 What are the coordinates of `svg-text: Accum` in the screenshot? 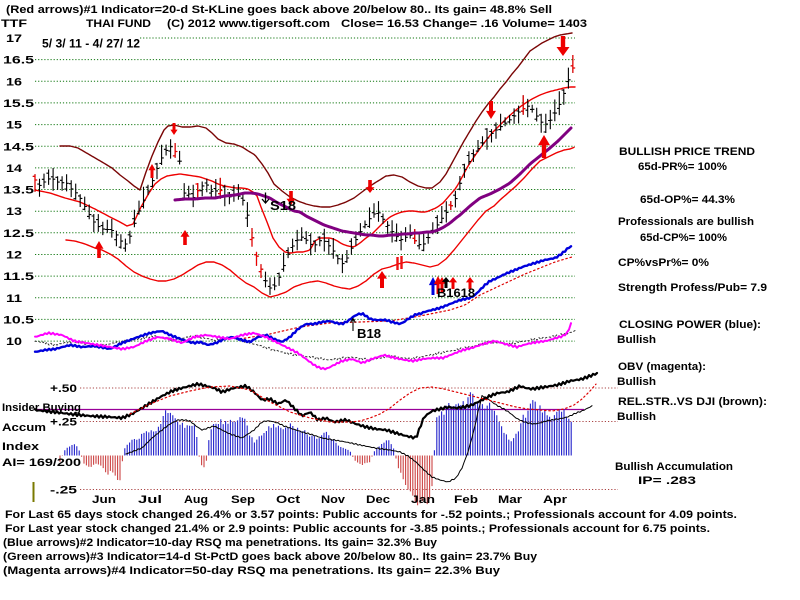 It's located at (24, 428).